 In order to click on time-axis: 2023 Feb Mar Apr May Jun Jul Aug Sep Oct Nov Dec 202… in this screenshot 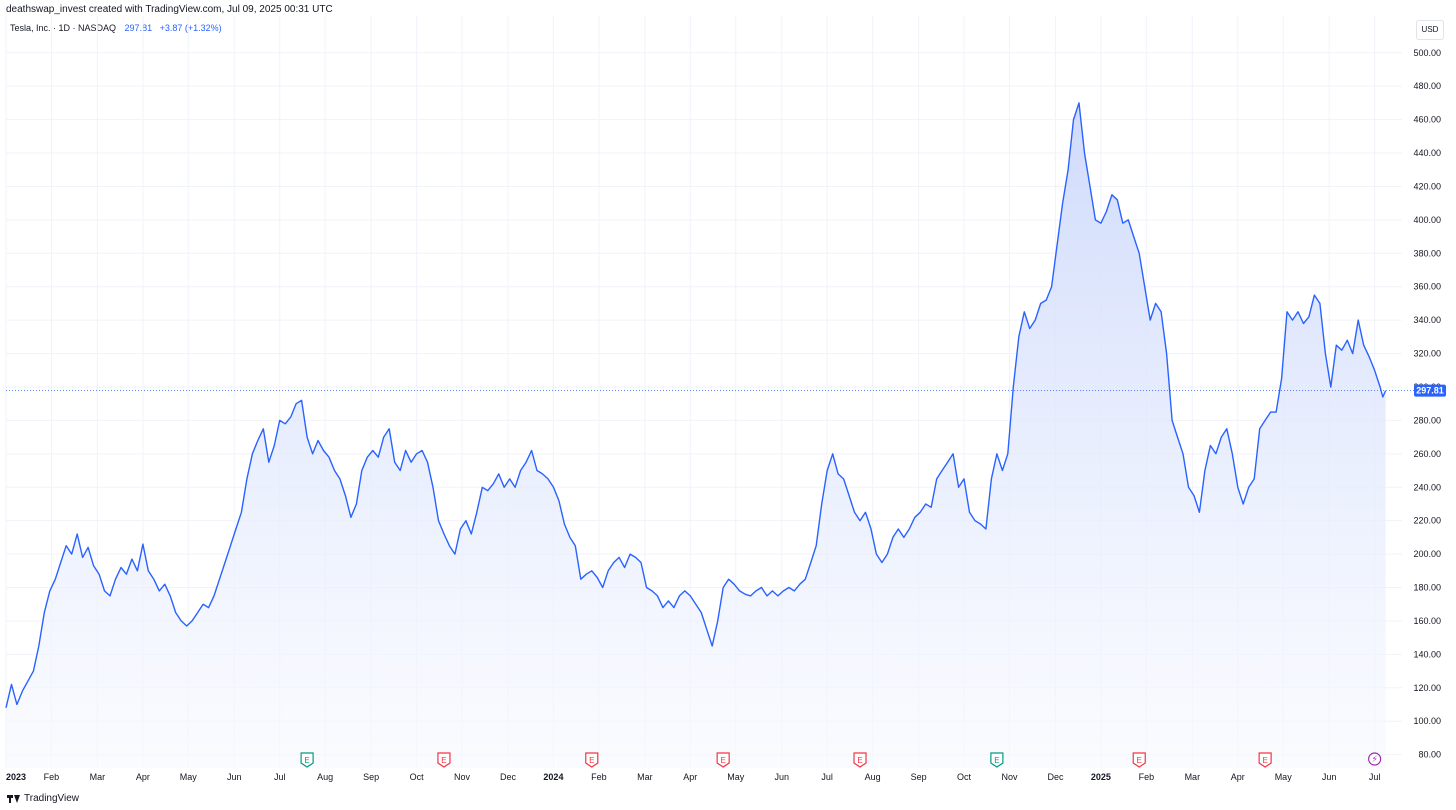, I will do `click(693, 777)`.